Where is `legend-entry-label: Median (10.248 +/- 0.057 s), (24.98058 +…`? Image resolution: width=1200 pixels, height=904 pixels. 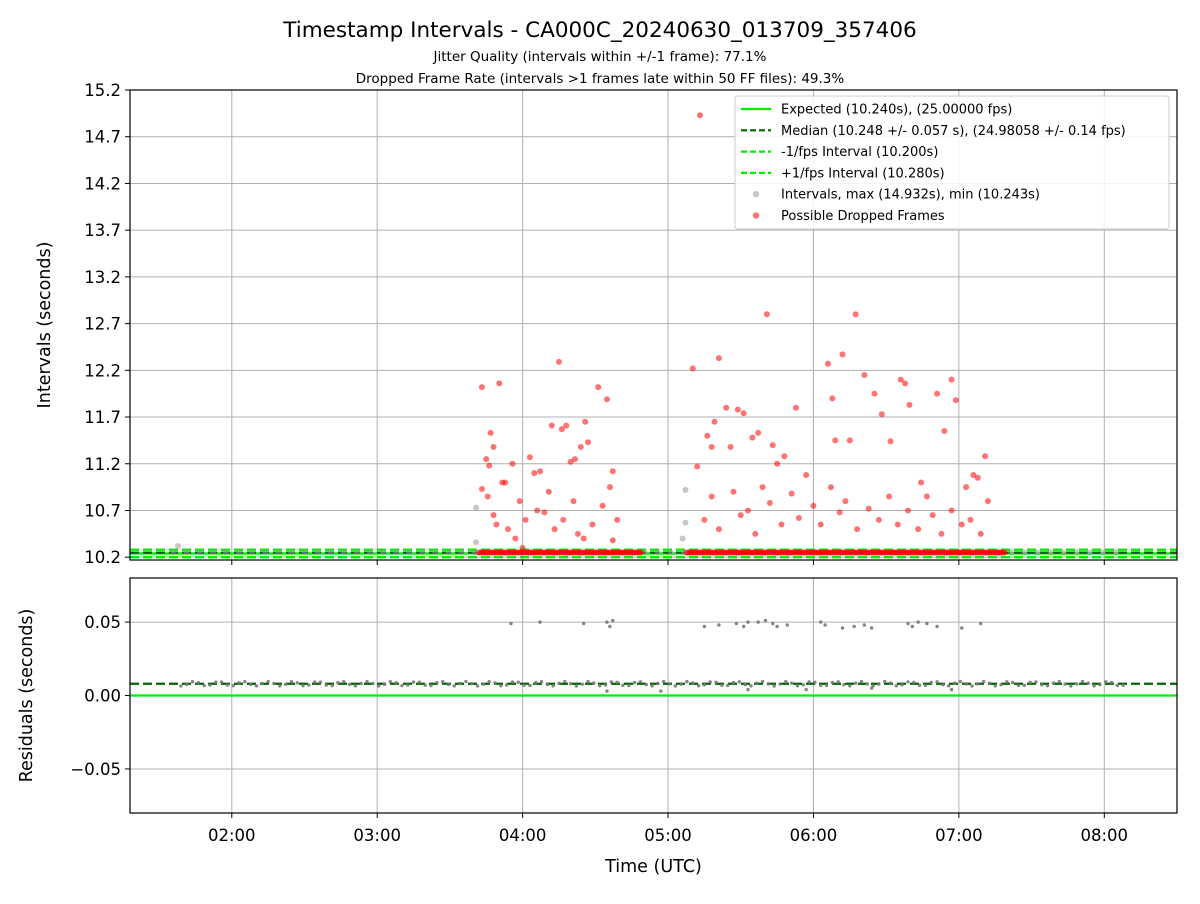 legend-entry-label: Median (10.248 +/- 0.057 s), (24.98058 +… is located at coordinates (953, 131).